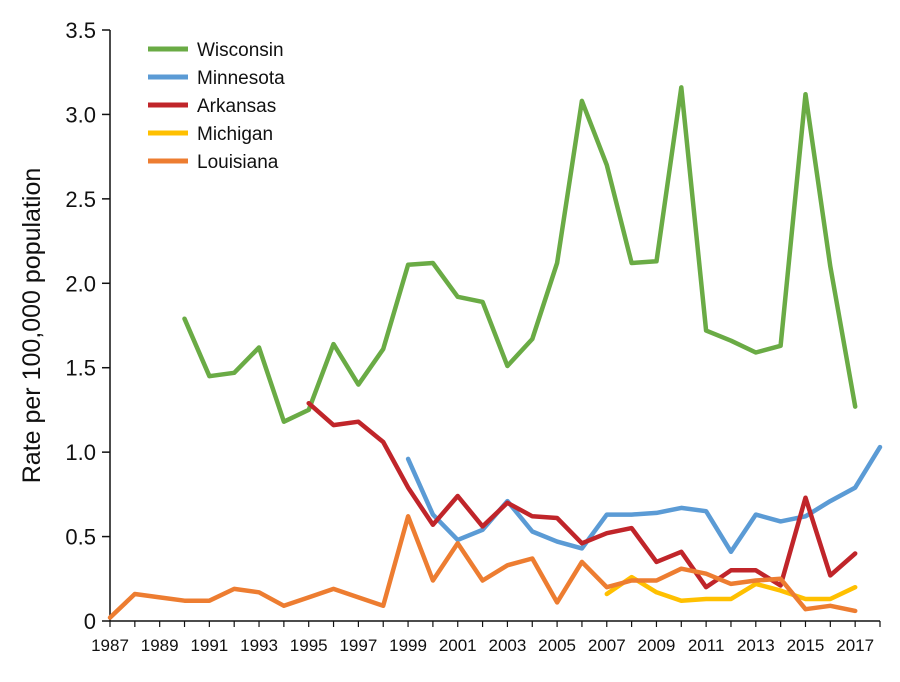 The image size is (900, 682). What do you see at coordinates (80, 114) in the screenshot?
I see `y-tick-label: 3.0` at bounding box center [80, 114].